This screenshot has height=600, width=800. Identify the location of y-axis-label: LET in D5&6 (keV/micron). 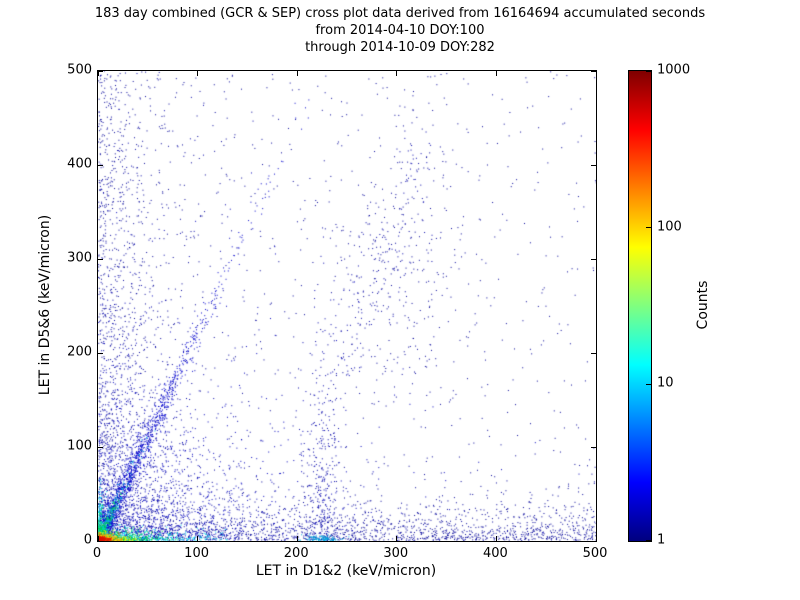
(45, 305).